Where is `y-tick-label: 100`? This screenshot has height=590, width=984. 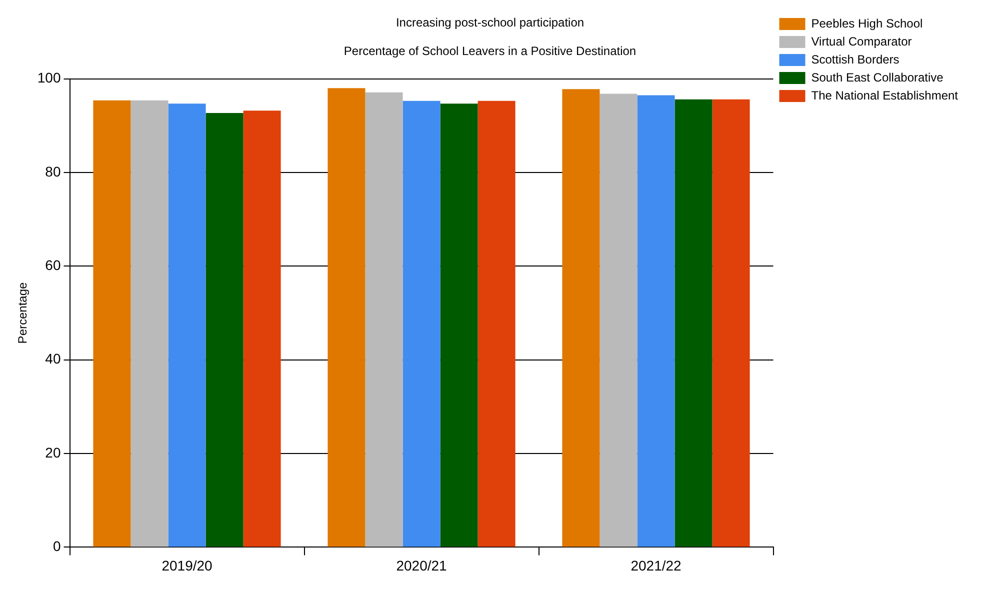 y-tick-label: 100 is located at coordinates (49, 78).